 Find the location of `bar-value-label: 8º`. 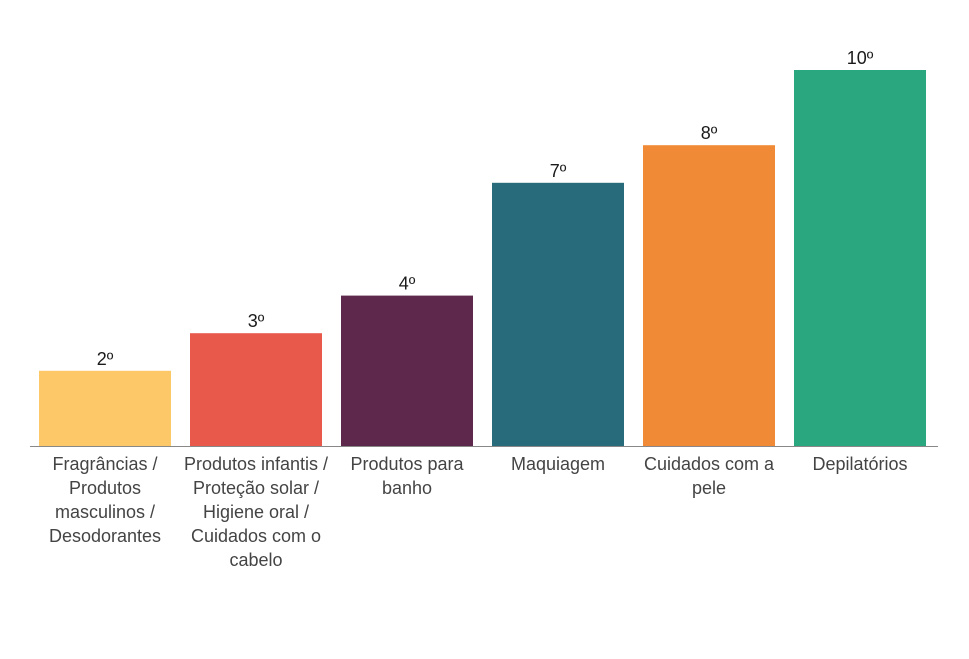

bar-value-label: 8º is located at coordinates (709, 133).